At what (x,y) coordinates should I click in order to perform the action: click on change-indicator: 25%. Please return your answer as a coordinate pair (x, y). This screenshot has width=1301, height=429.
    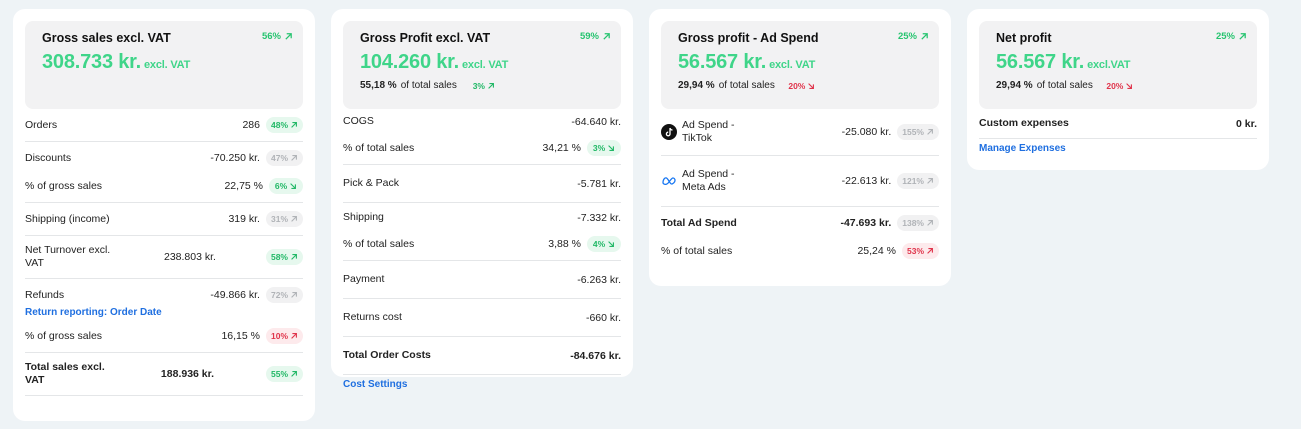
    Looking at the image, I should click on (913, 36).